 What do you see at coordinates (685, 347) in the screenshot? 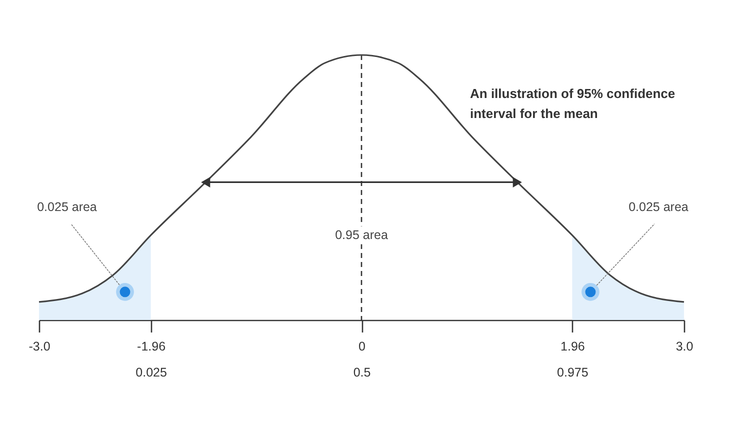
I see `x-tick-label: 3.0` at bounding box center [685, 347].